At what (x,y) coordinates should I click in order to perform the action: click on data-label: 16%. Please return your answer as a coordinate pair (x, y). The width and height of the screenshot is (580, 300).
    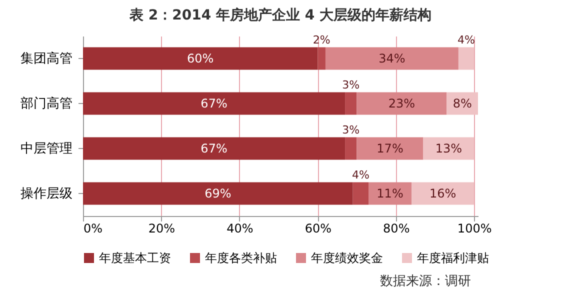
    Looking at the image, I should click on (442, 193).